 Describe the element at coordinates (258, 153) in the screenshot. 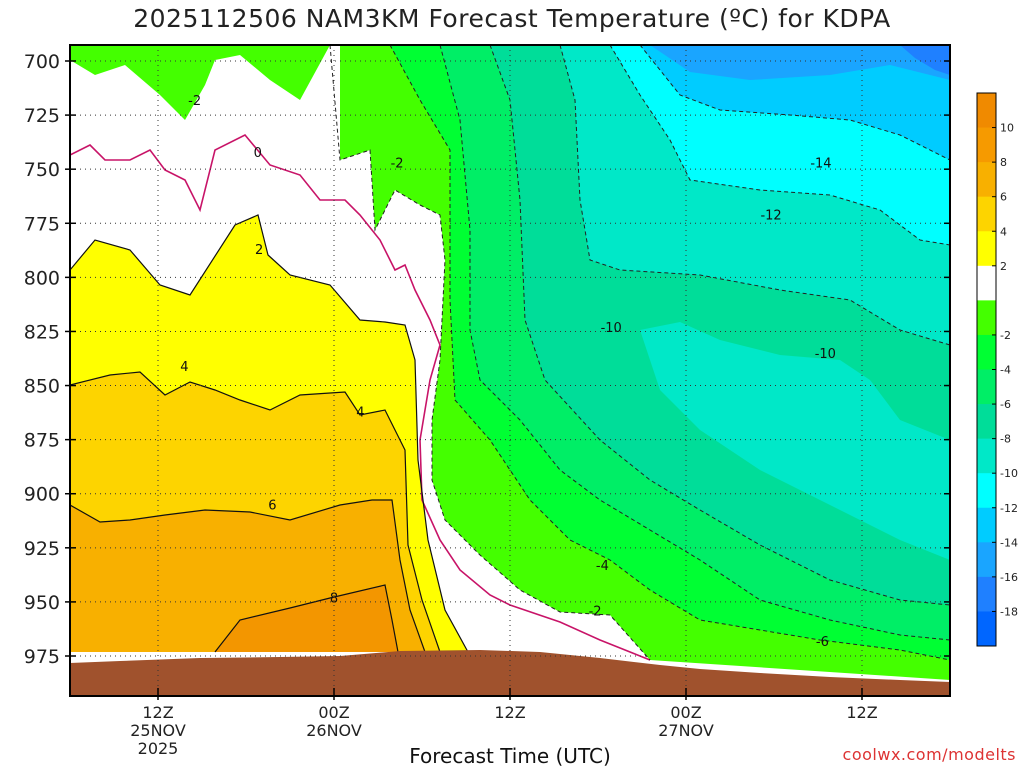

I see `contour-label: 0` at that location.